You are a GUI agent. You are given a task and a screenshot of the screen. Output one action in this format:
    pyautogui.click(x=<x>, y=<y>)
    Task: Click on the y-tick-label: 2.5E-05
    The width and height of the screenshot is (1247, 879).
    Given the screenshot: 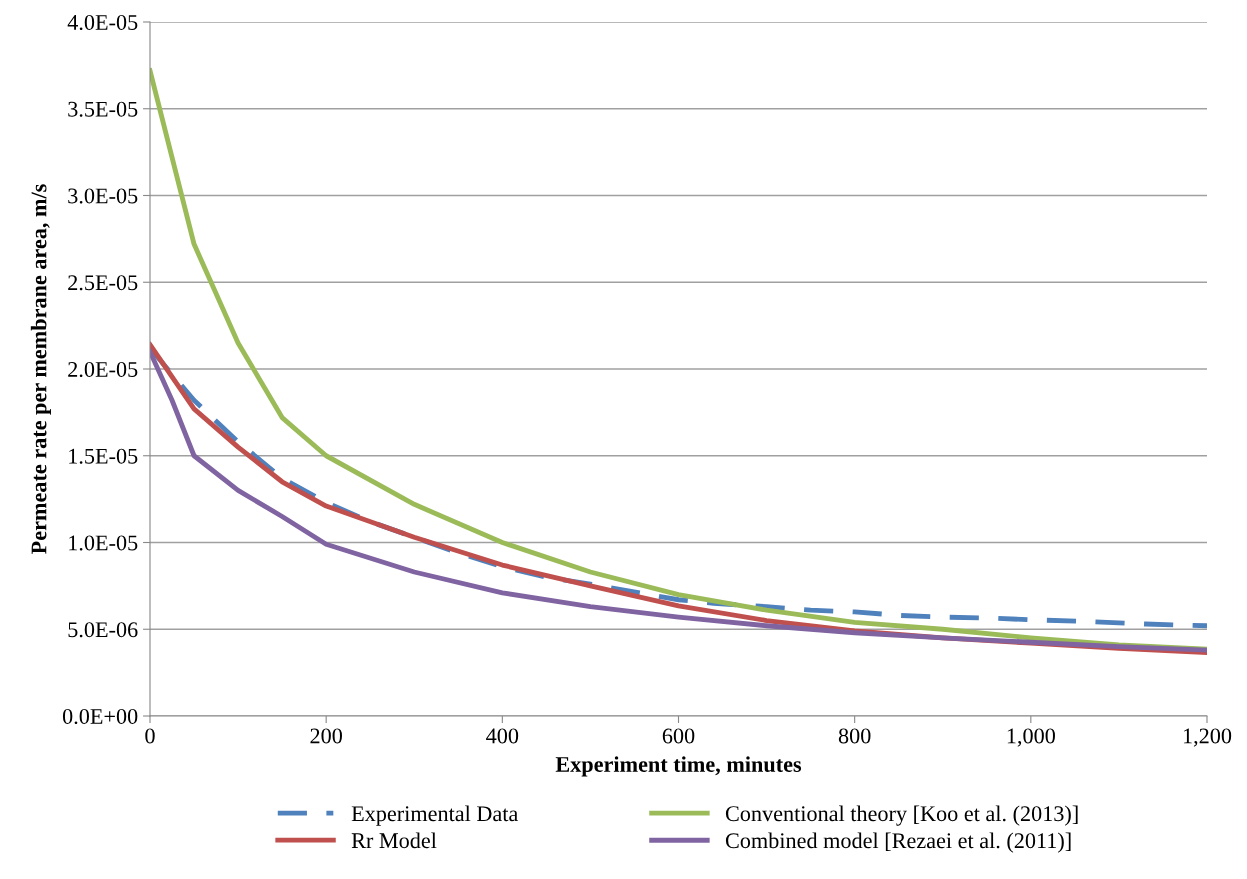 What is the action you would take?
    pyautogui.click(x=103, y=283)
    